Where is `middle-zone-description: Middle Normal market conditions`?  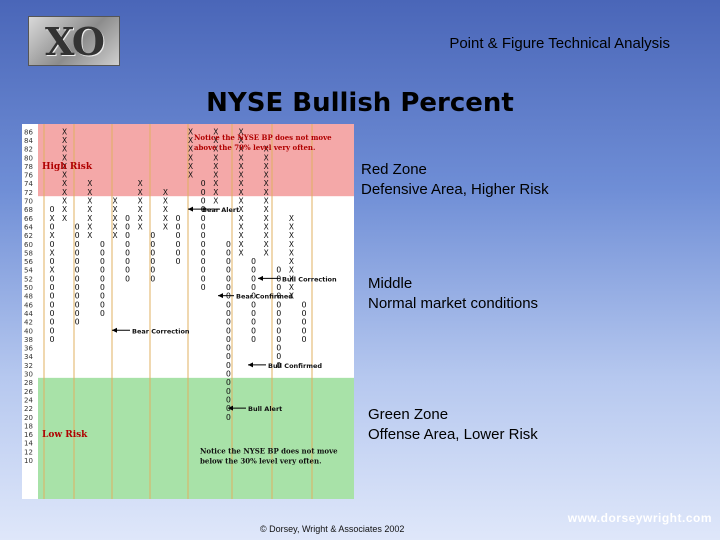
middle-zone-description: Middle Normal market conditions is located at coordinates (453, 294).